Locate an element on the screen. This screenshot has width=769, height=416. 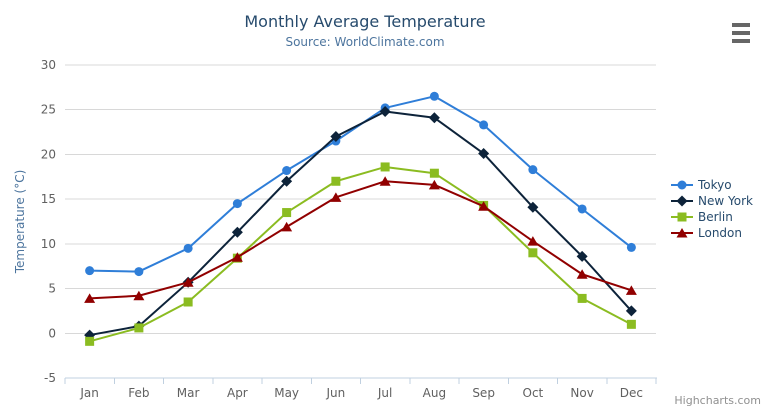
point-new-york-jun is located at coordinates (336, 137).